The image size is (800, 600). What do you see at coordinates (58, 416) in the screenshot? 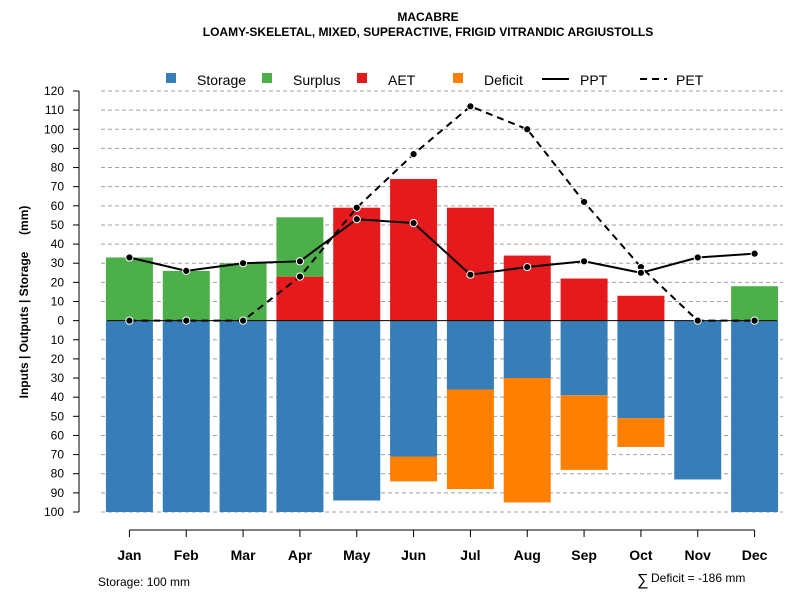
I see `y-tick-label: 50` at bounding box center [58, 416].